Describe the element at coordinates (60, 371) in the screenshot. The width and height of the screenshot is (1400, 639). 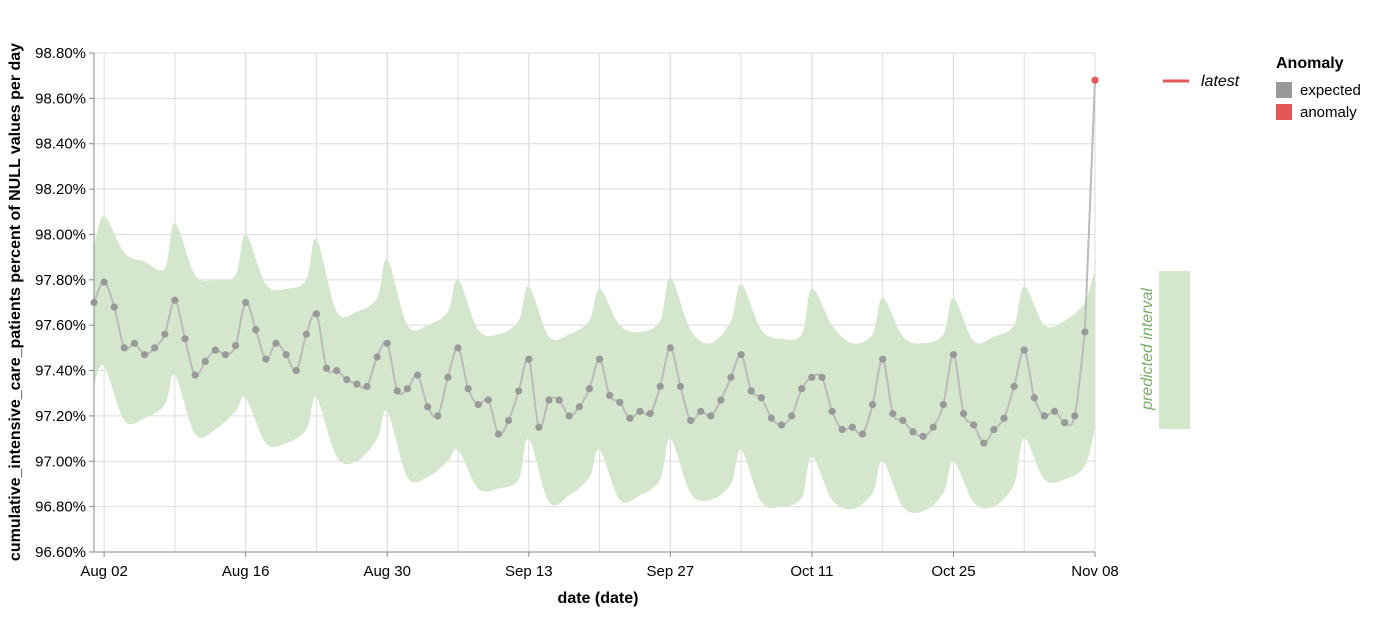
I see `y-tick-label: 97.40%` at that location.